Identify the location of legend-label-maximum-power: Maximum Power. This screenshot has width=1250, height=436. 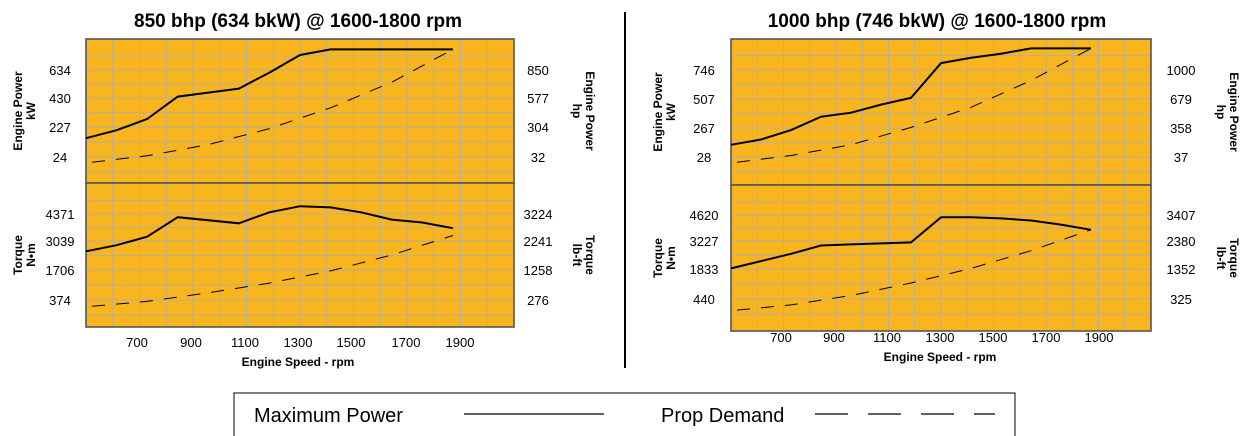
(328, 416).